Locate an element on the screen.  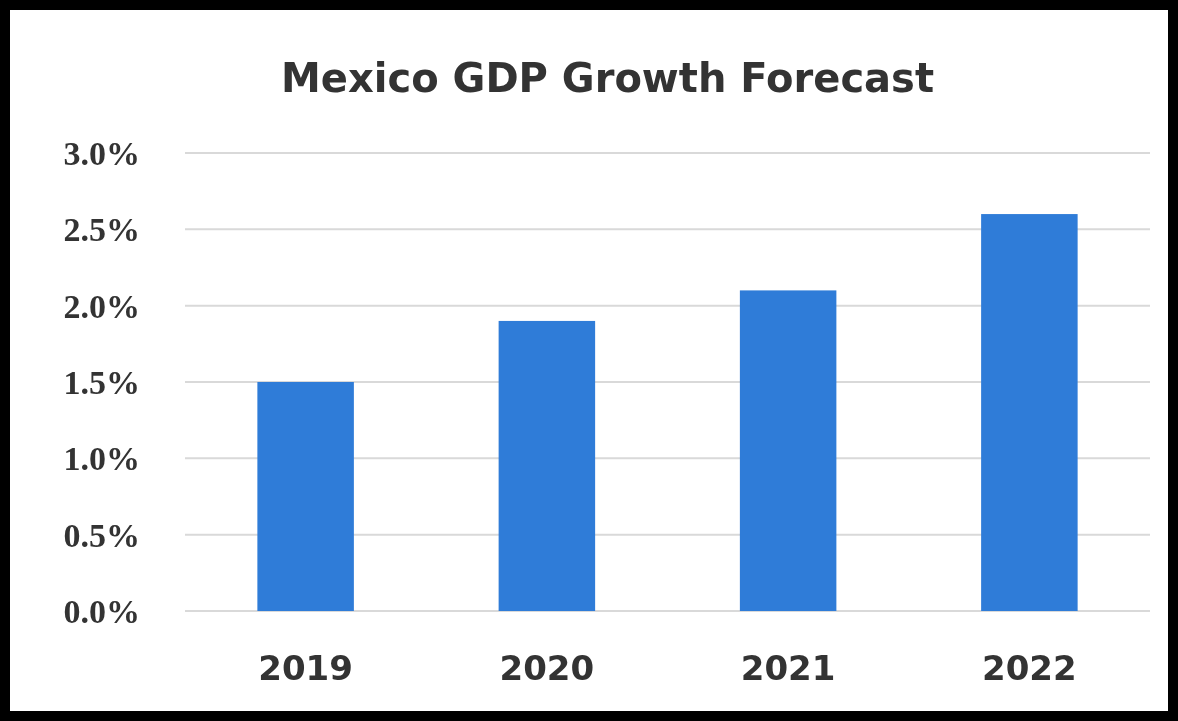
x-tick-label: 2019 is located at coordinates (305, 668).